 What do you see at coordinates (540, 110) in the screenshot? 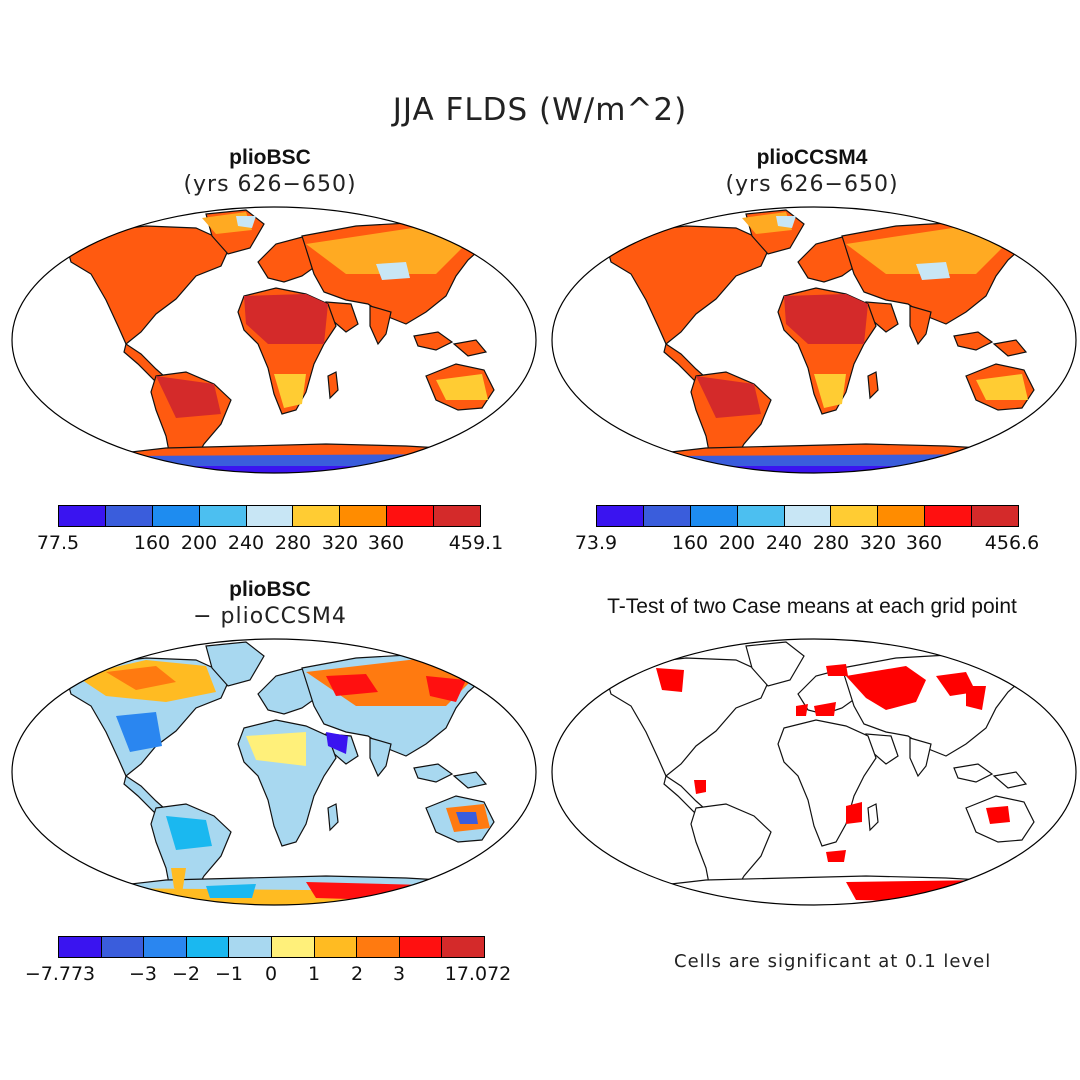
I see `figure-title: JJA FLDS (W/m^2)` at bounding box center [540, 110].